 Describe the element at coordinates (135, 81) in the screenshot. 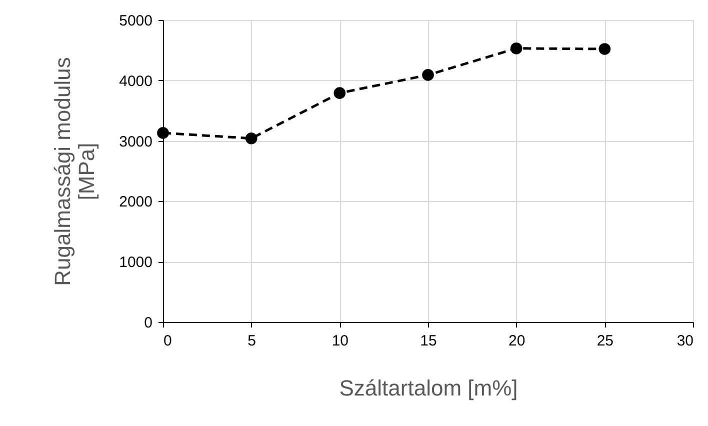

I see `y-tick-label: 4000` at that location.